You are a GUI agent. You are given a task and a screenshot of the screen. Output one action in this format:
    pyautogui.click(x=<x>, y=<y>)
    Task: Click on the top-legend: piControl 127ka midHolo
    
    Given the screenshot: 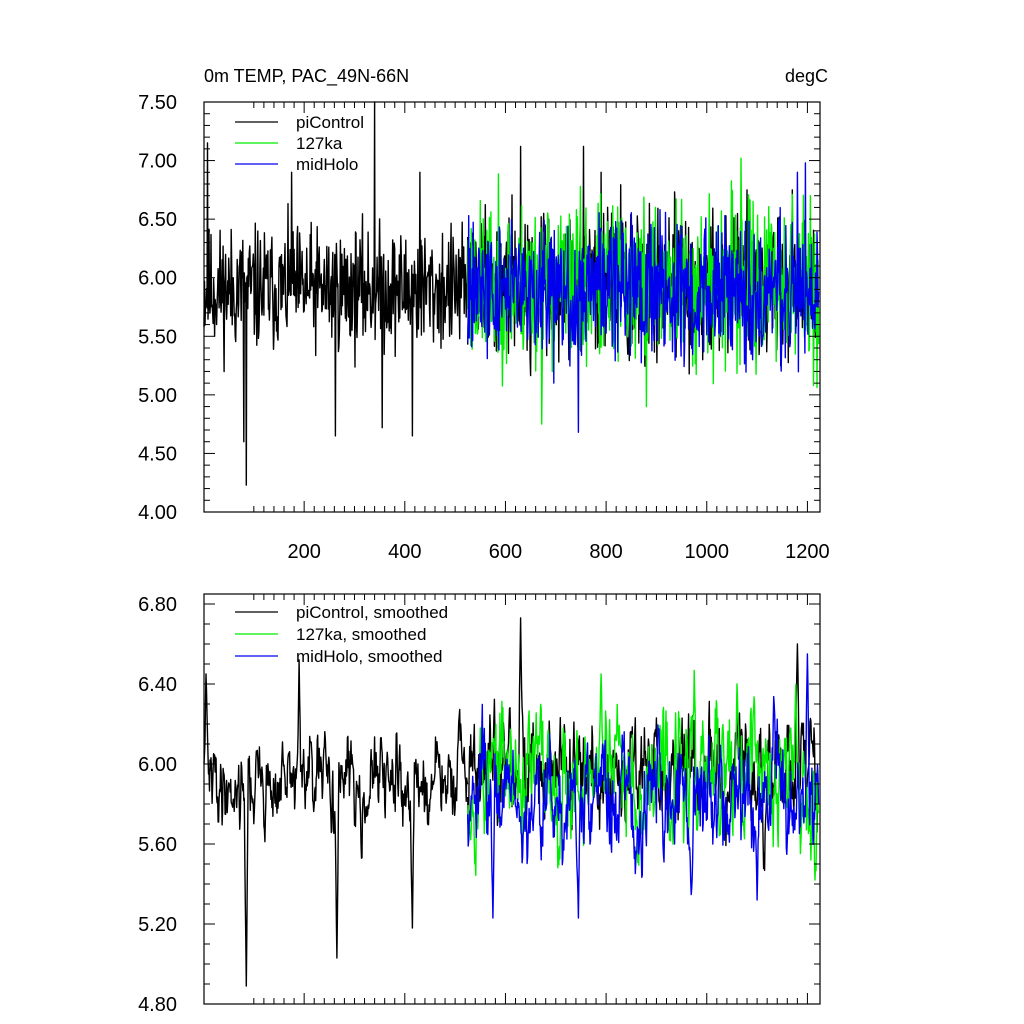 What is the action you would take?
    pyautogui.click(x=299, y=143)
    